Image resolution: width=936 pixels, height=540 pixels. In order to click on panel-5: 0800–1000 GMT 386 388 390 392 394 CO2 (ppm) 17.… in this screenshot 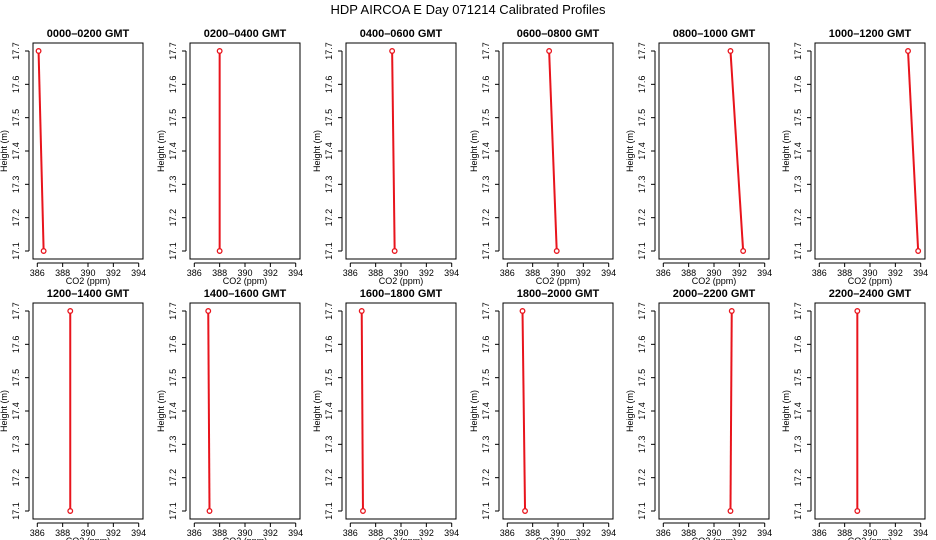, I will do `click(698, 157)`.